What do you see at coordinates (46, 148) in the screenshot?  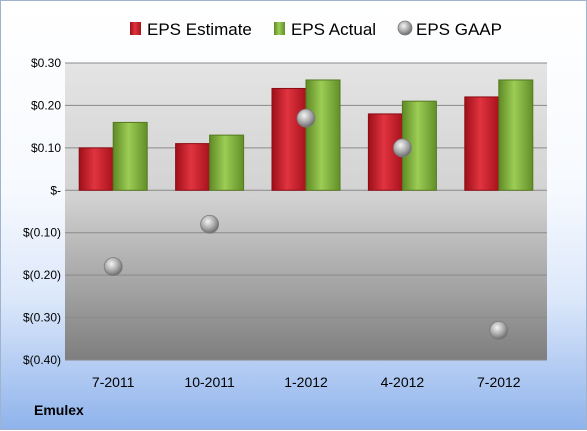 I see `y-tick-label: $0.10` at bounding box center [46, 148].